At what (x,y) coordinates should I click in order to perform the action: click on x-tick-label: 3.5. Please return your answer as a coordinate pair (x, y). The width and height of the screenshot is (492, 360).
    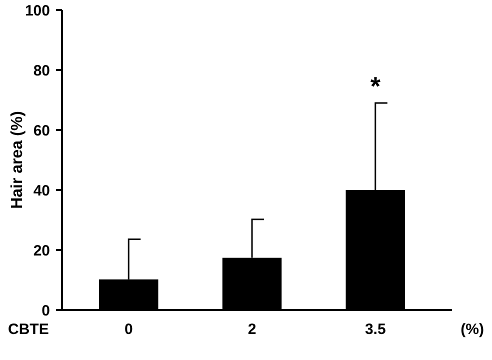
    Looking at the image, I should click on (375, 329).